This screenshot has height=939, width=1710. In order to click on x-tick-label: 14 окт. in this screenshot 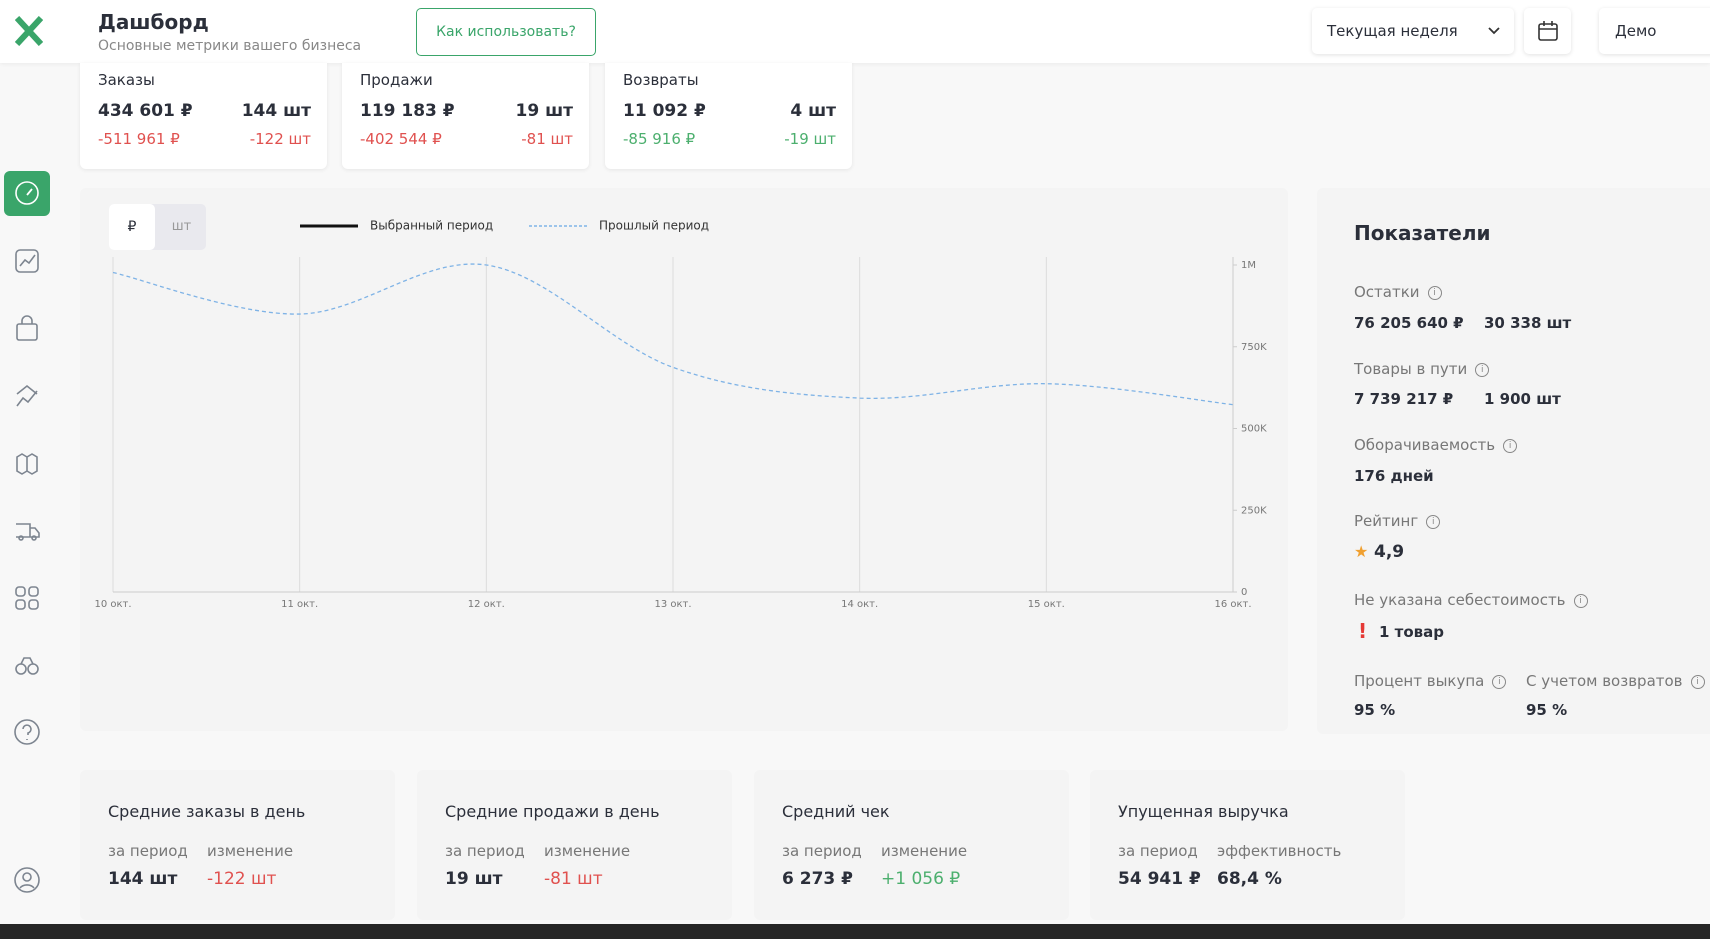, I will do `click(859, 604)`.